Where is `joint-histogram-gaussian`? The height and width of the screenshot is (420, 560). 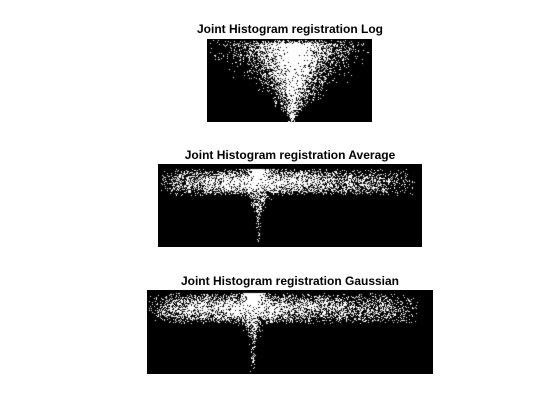
joint-histogram-gaussian is located at coordinates (290, 332).